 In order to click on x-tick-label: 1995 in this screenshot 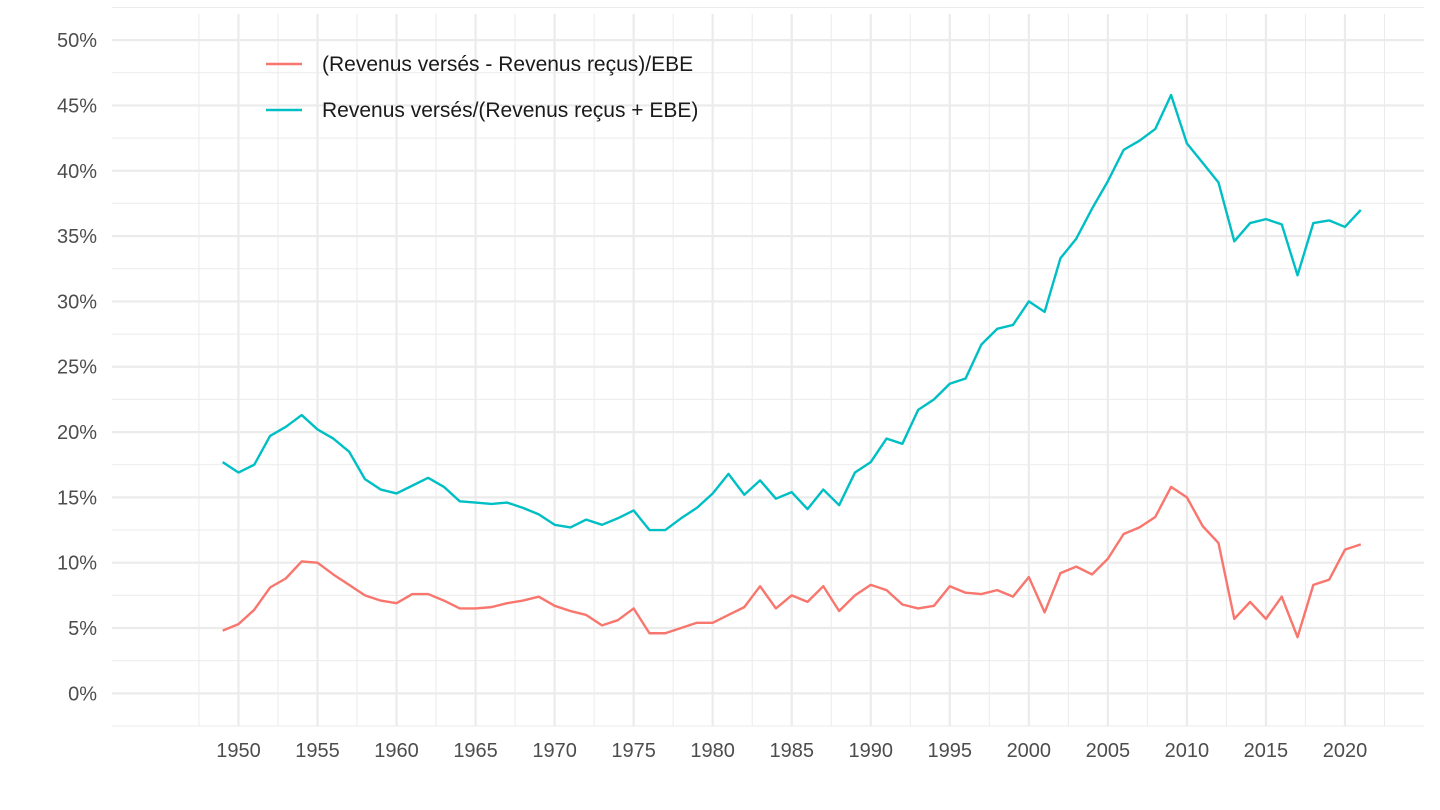, I will do `click(950, 751)`.